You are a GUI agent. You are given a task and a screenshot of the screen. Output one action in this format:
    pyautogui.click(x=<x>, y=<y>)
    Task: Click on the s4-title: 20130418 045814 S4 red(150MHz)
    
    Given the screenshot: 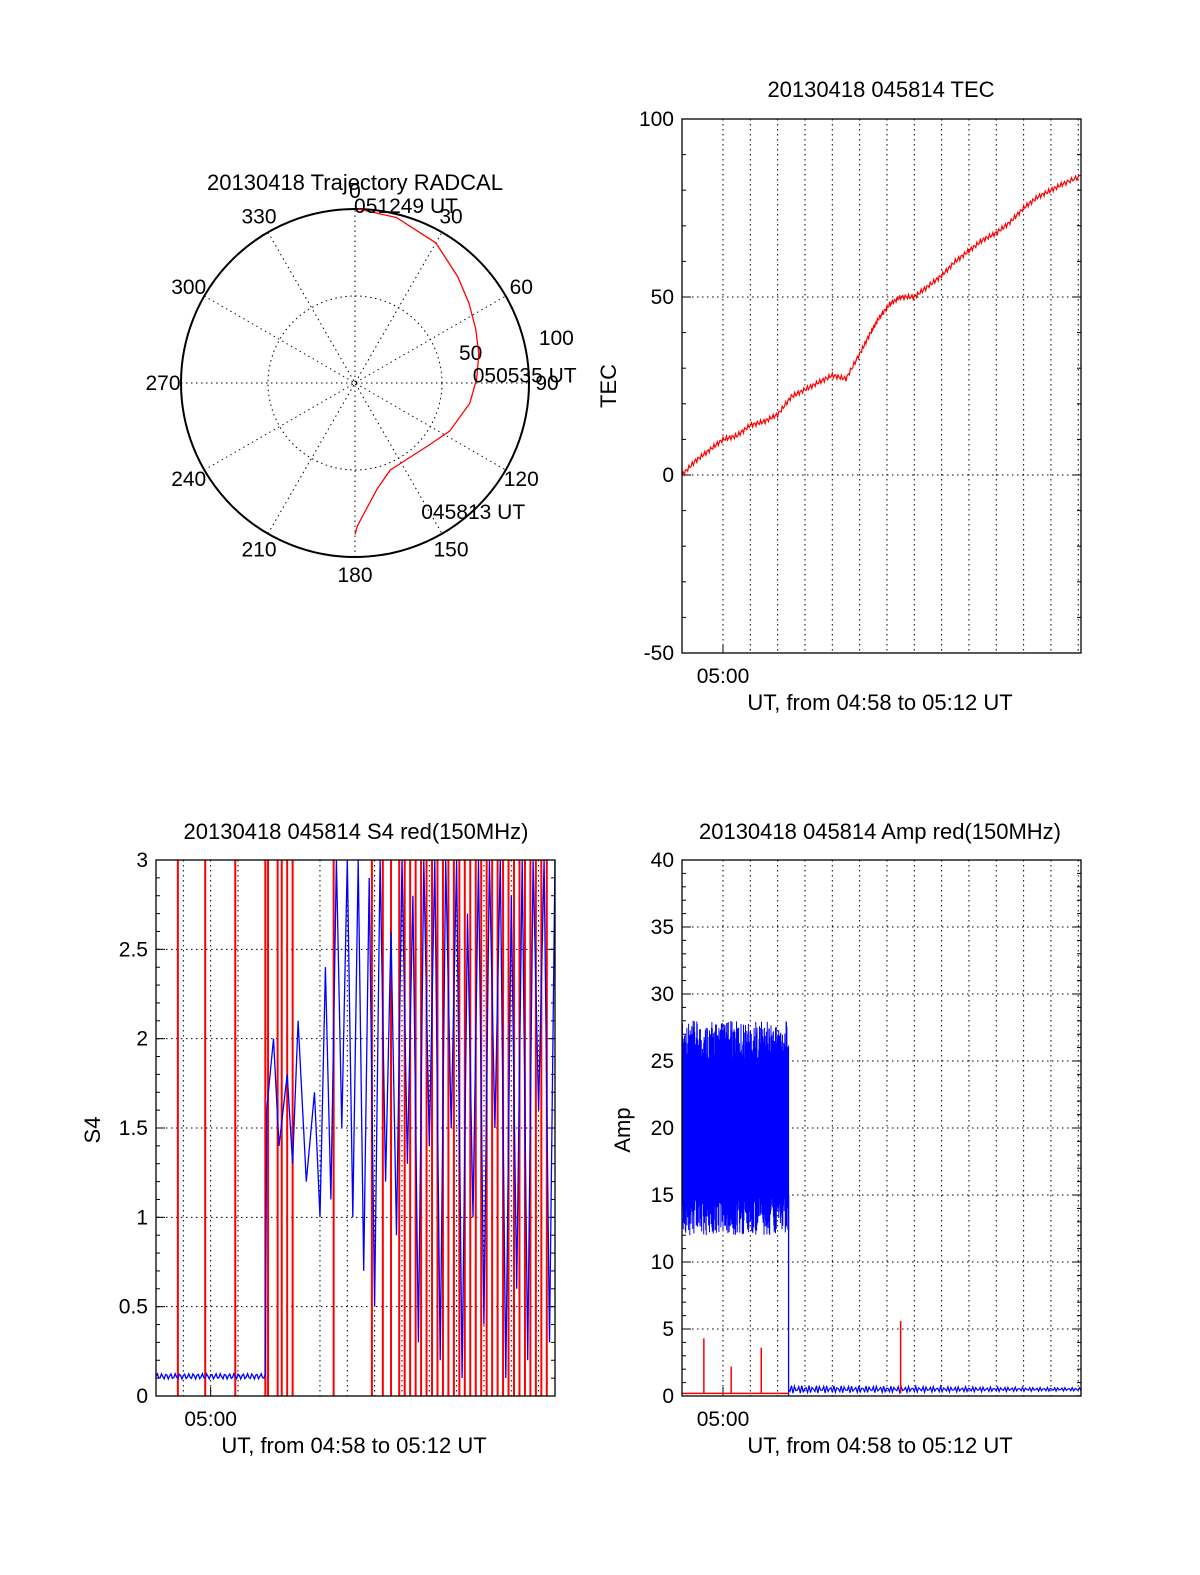 What is the action you would take?
    pyautogui.click(x=356, y=831)
    